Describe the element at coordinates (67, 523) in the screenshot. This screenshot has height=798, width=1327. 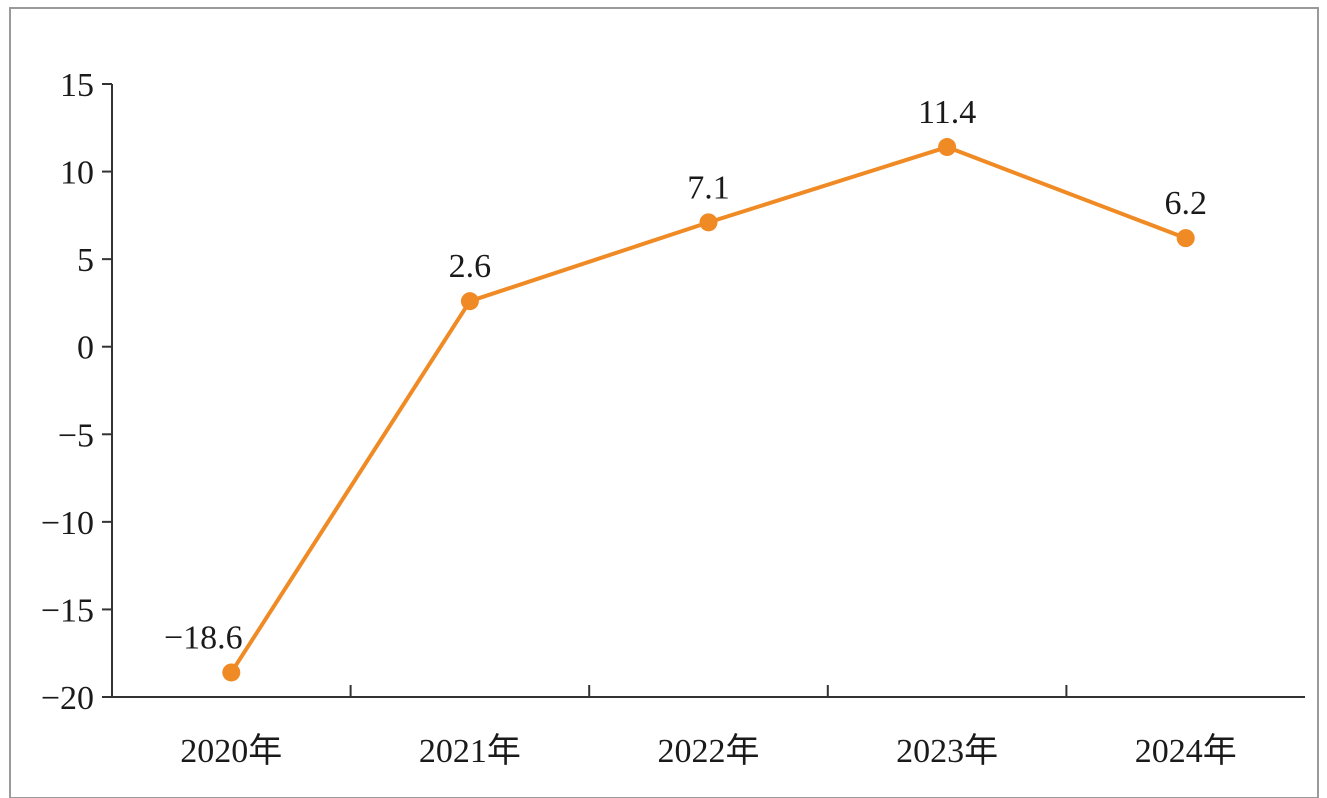
I see `y-tick-label: −10` at that location.